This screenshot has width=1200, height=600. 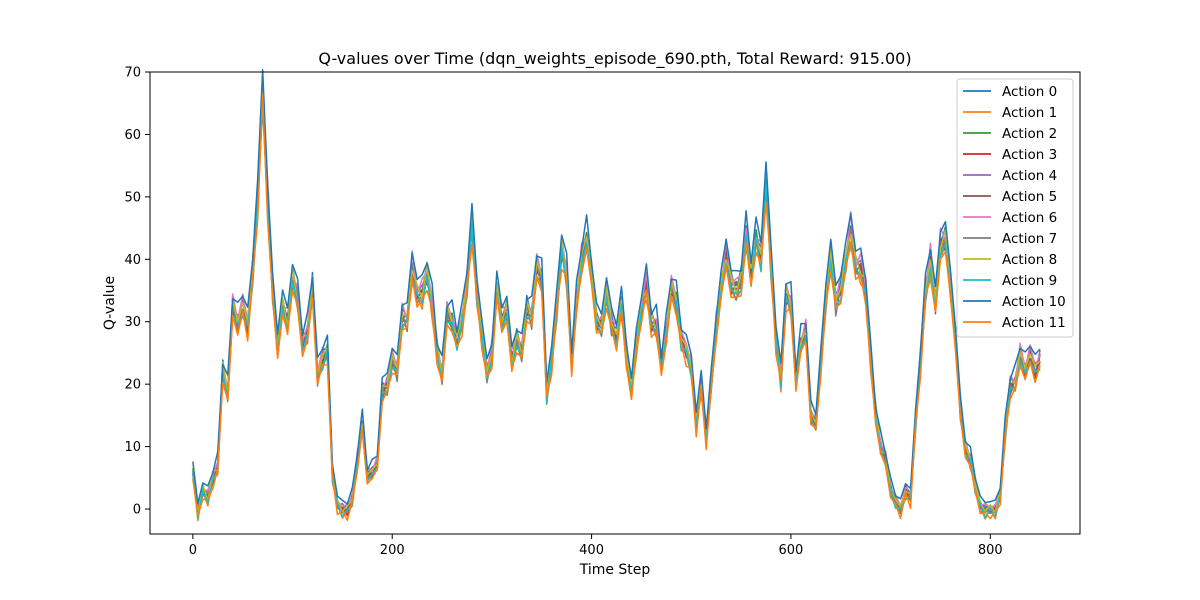 What do you see at coordinates (392, 550) in the screenshot?
I see `x-tick-label: 200` at bounding box center [392, 550].